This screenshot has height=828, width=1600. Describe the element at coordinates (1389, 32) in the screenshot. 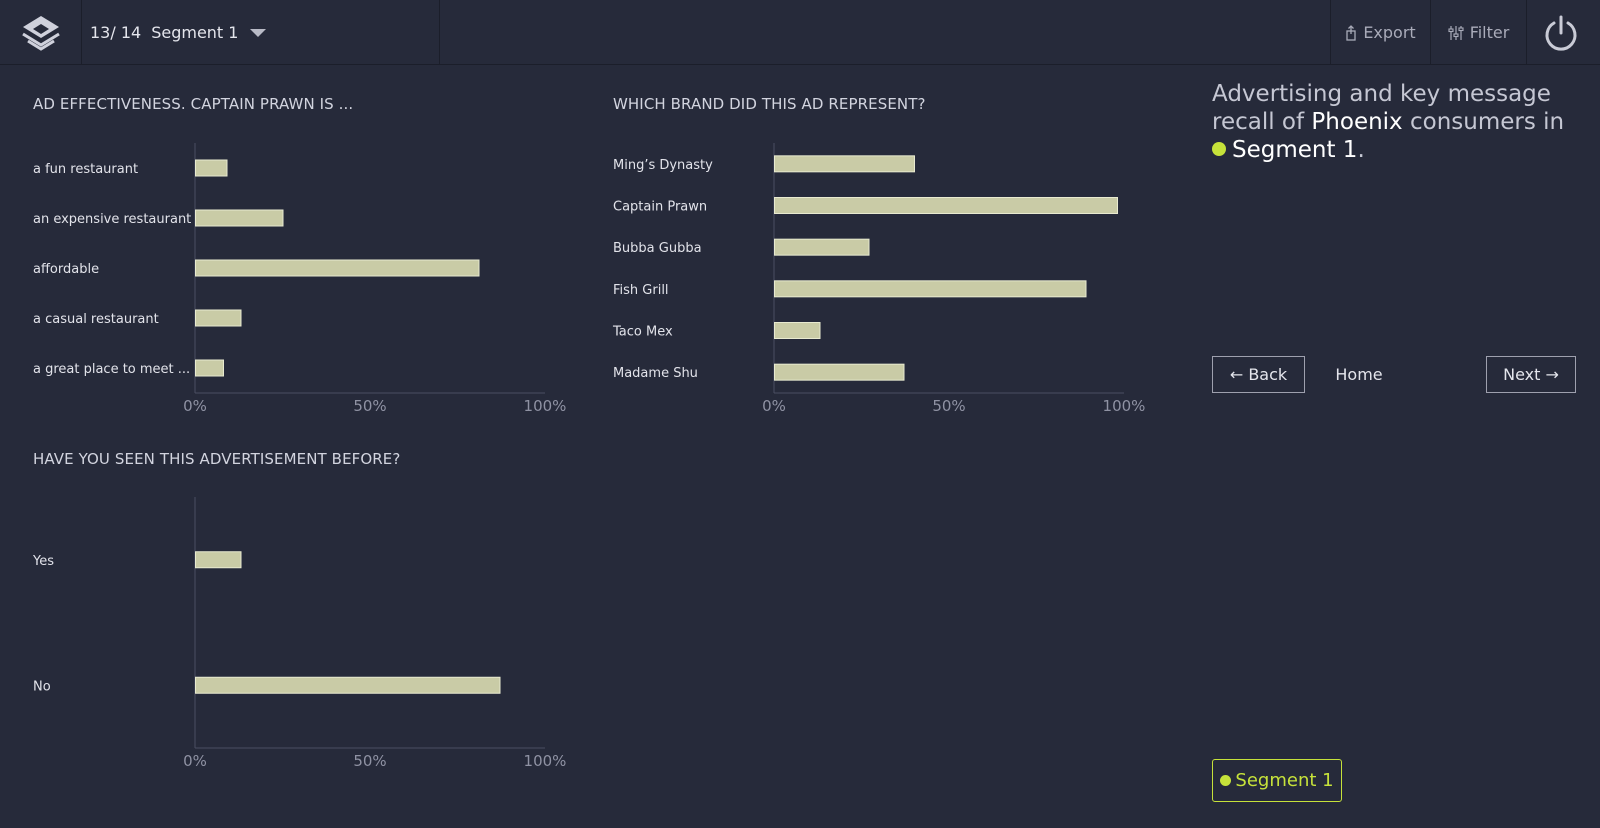

I see `export-label: Export` at that location.